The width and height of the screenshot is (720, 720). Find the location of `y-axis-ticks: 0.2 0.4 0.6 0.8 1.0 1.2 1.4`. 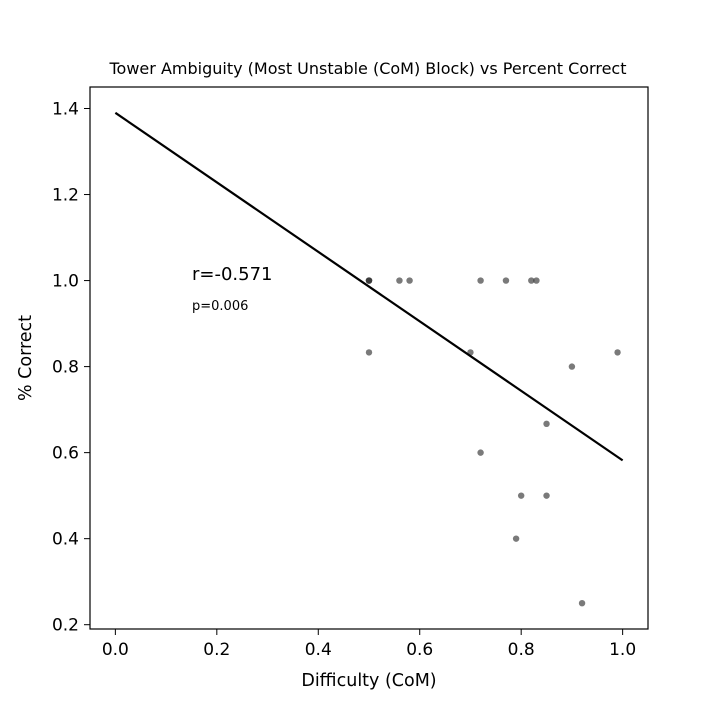

y-axis-ticks: 0.2 0.4 0.6 0.8 1.0 1.2 1.4 is located at coordinates (71, 368).